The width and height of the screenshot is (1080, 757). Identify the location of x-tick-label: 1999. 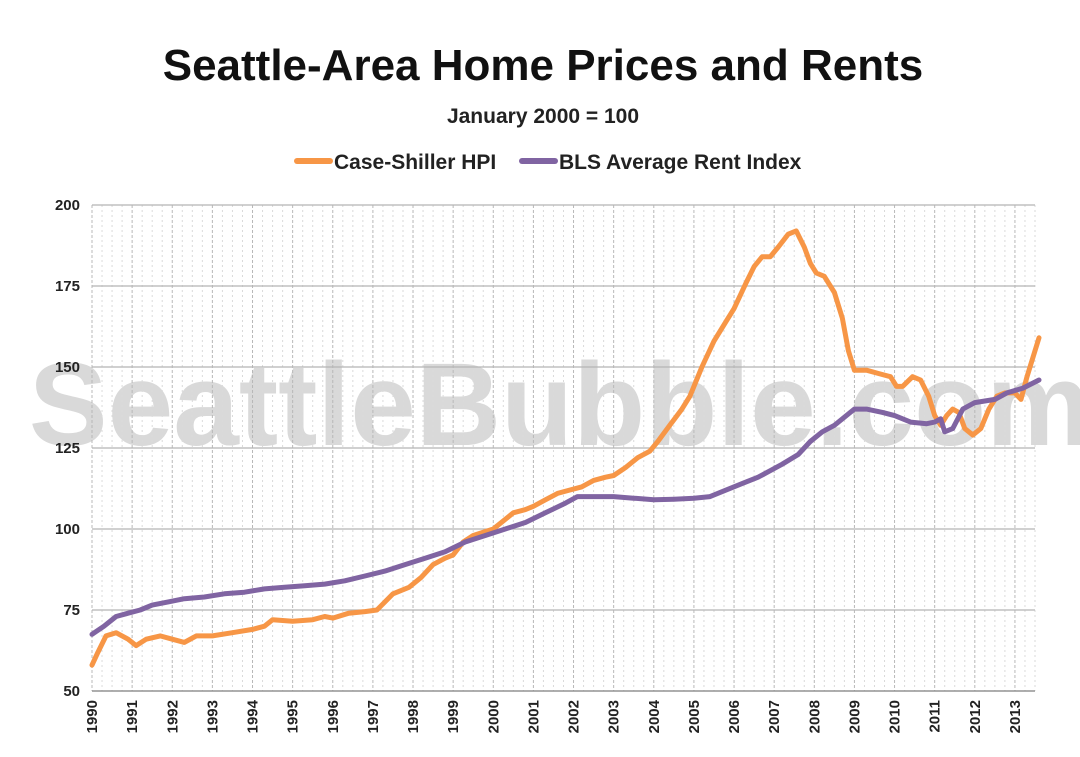
(453, 716).